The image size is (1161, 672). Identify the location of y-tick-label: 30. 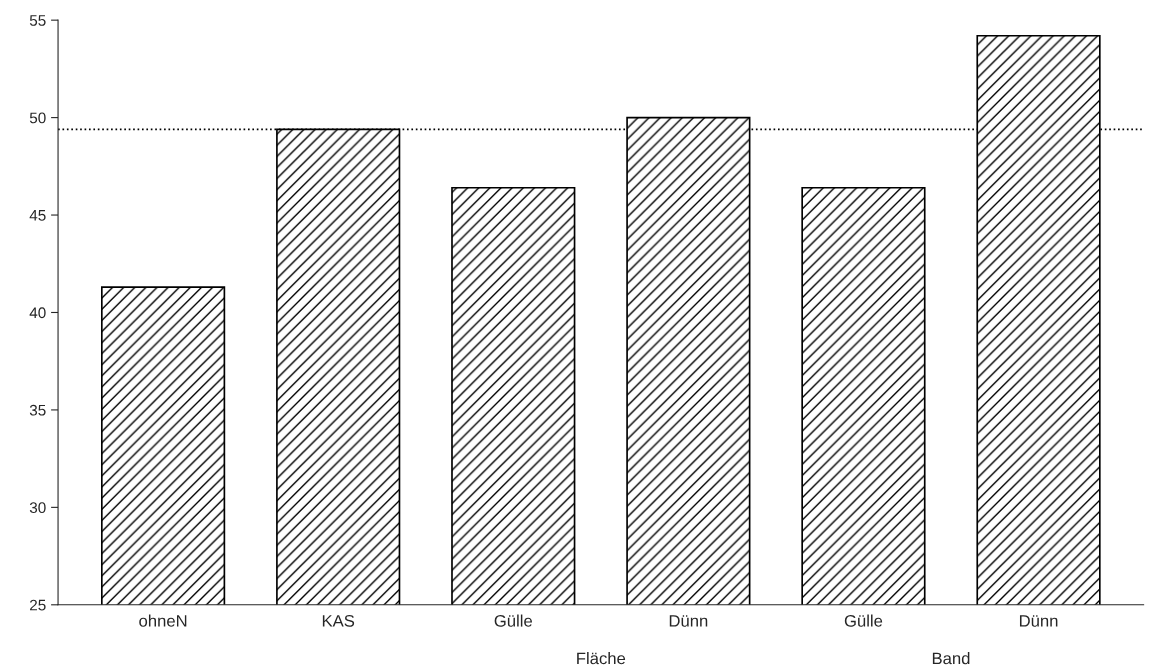
(37, 508).